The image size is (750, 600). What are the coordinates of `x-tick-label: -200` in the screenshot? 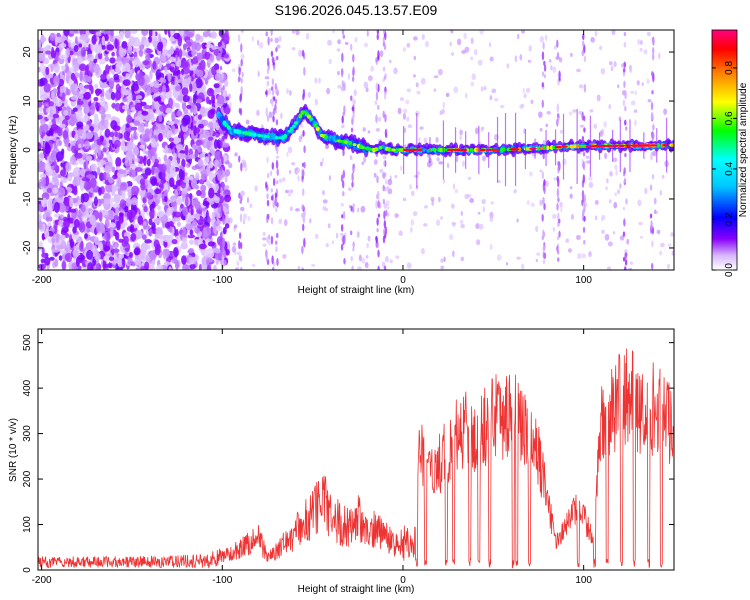 It's located at (42, 580).